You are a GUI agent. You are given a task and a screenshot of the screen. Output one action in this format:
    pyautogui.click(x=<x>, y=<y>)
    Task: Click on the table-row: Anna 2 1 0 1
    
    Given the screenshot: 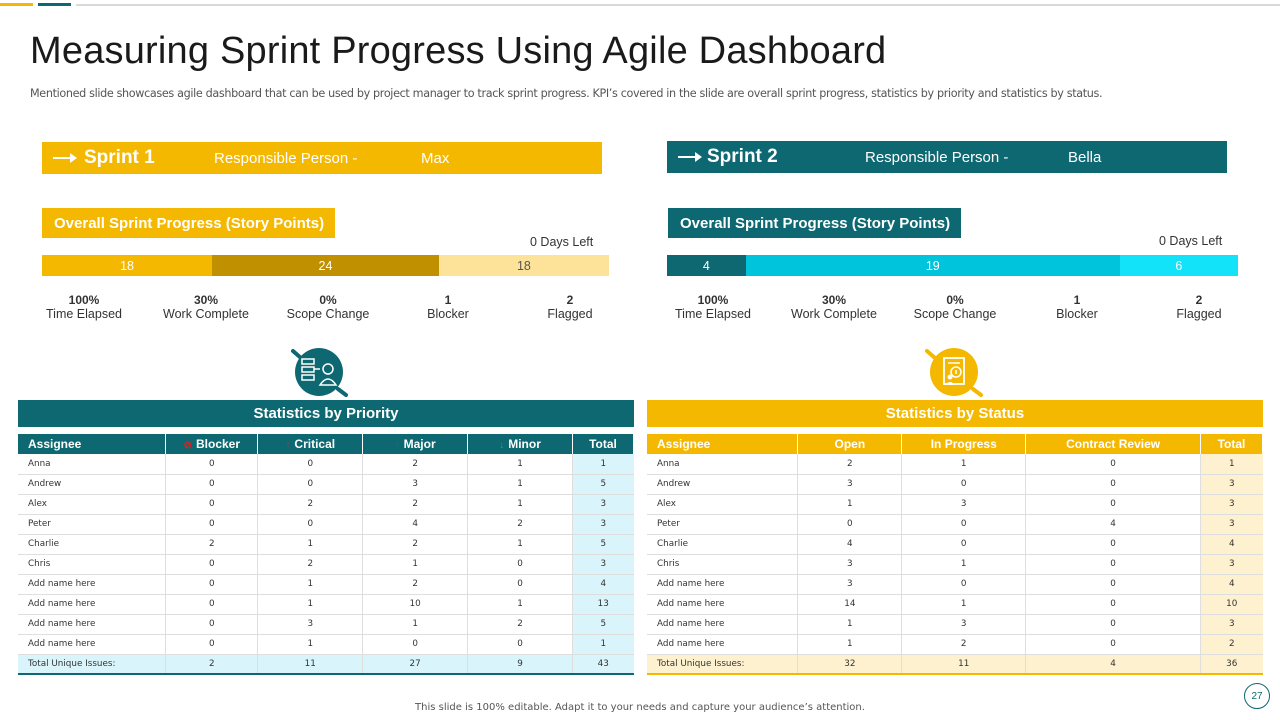 What is the action you would take?
    pyautogui.click(x=955, y=464)
    